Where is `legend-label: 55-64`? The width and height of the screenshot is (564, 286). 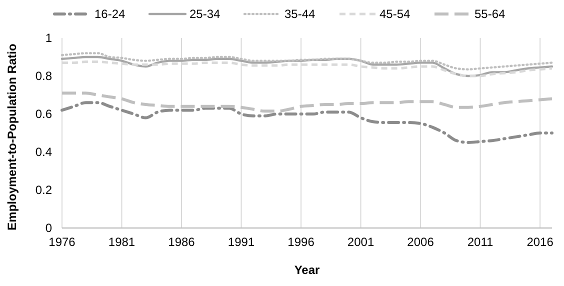 legend-label: 55-64 is located at coordinates (490, 14).